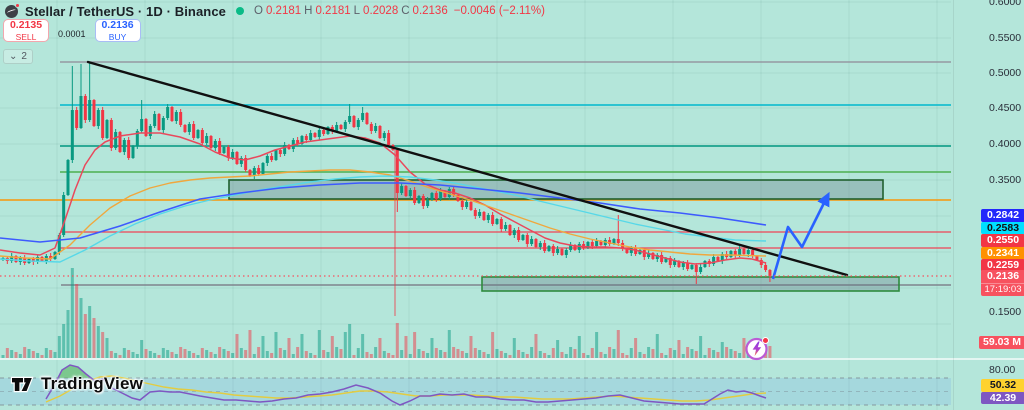 Image resolution: width=1024 pixels, height=410 pixels. I want to click on stellar-logo-icon, so click(12, 10).